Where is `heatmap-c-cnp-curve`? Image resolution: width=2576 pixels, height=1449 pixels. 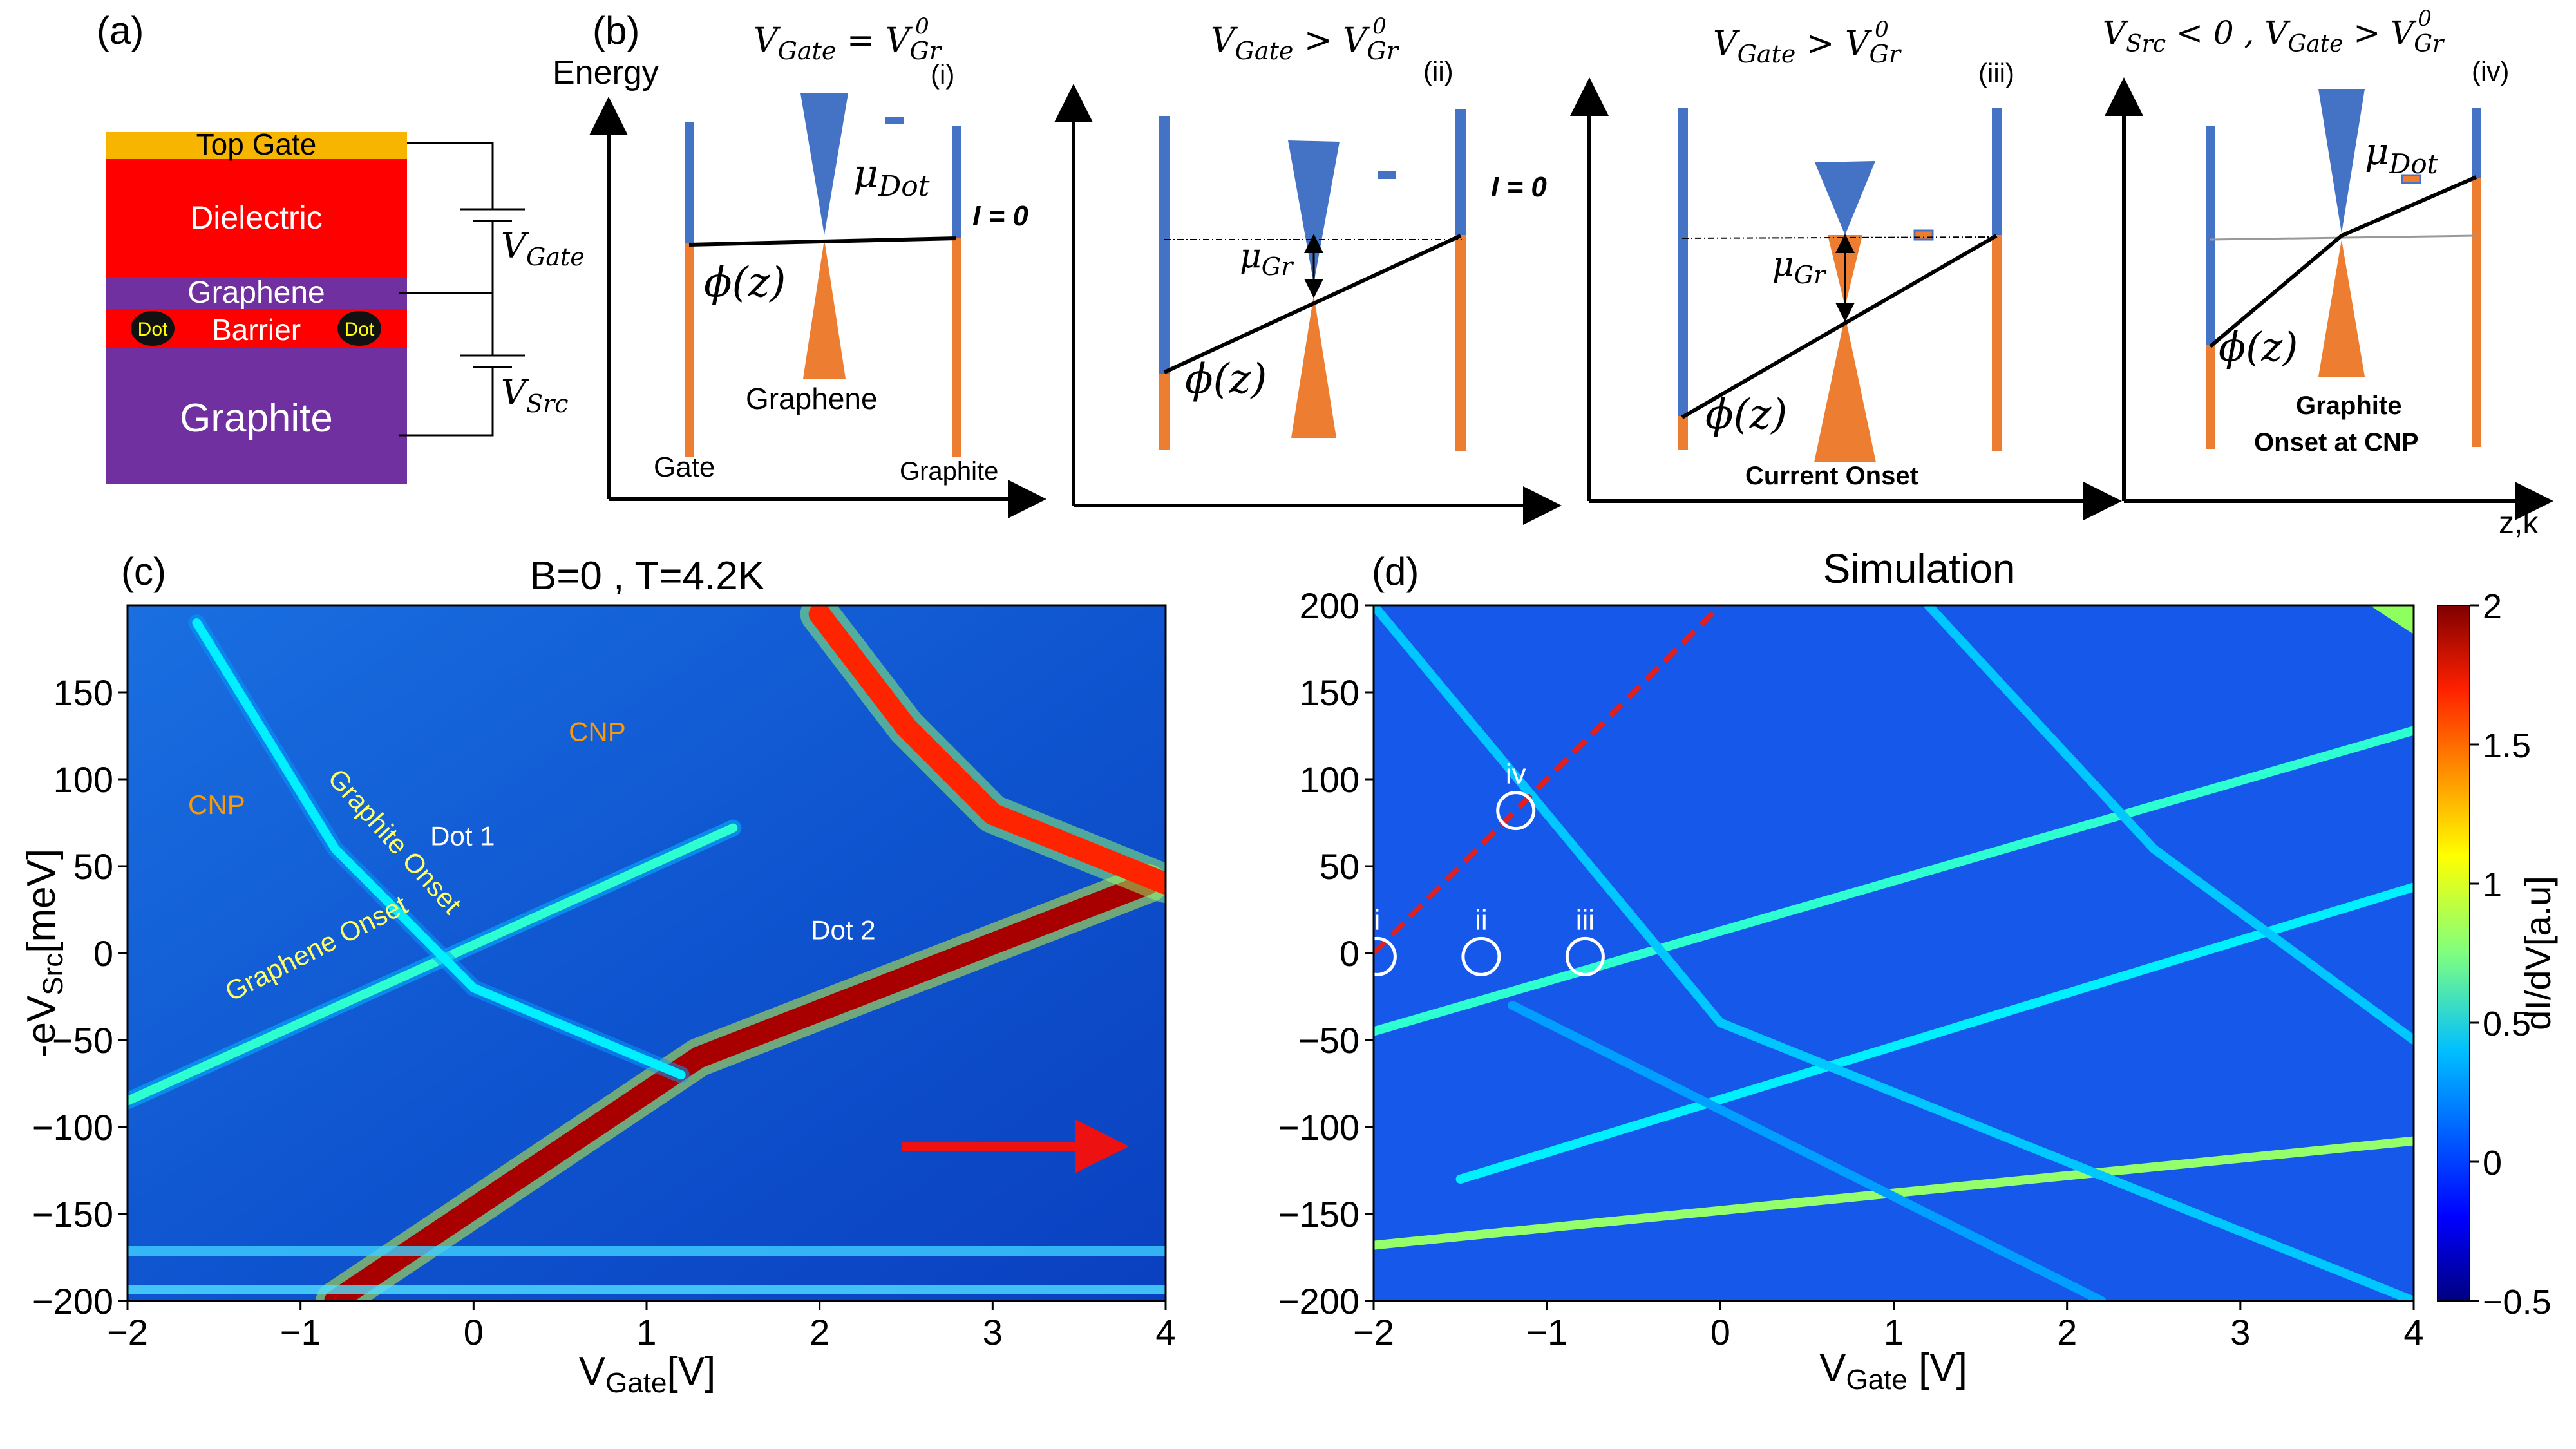 heatmap-c-cnp-curve is located at coordinates (987, 750).